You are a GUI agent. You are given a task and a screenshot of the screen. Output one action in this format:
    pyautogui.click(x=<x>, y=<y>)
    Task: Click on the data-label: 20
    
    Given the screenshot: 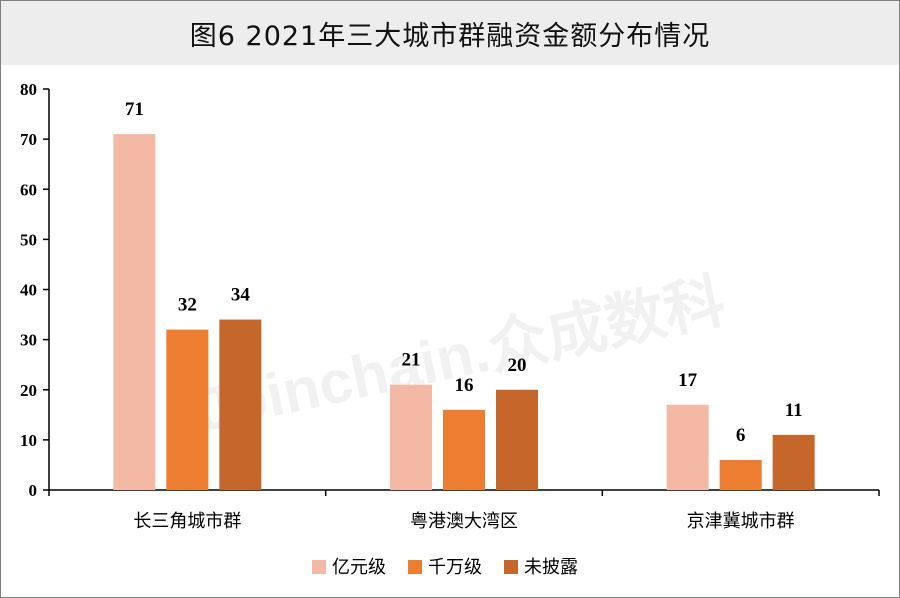 What is the action you would take?
    pyautogui.click(x=517, y=365)
    